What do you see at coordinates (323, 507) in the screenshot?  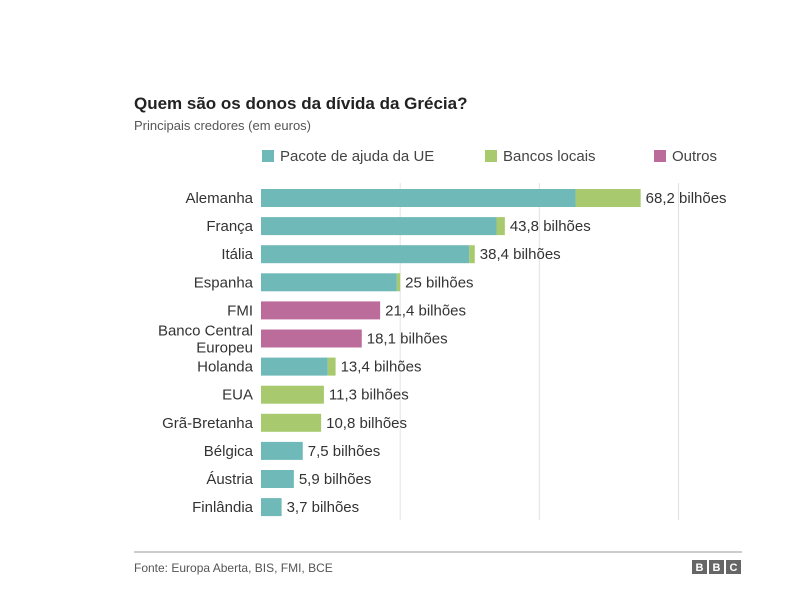 I see `value-label: 3,7 bilhões` at bounding box center [323, 507].